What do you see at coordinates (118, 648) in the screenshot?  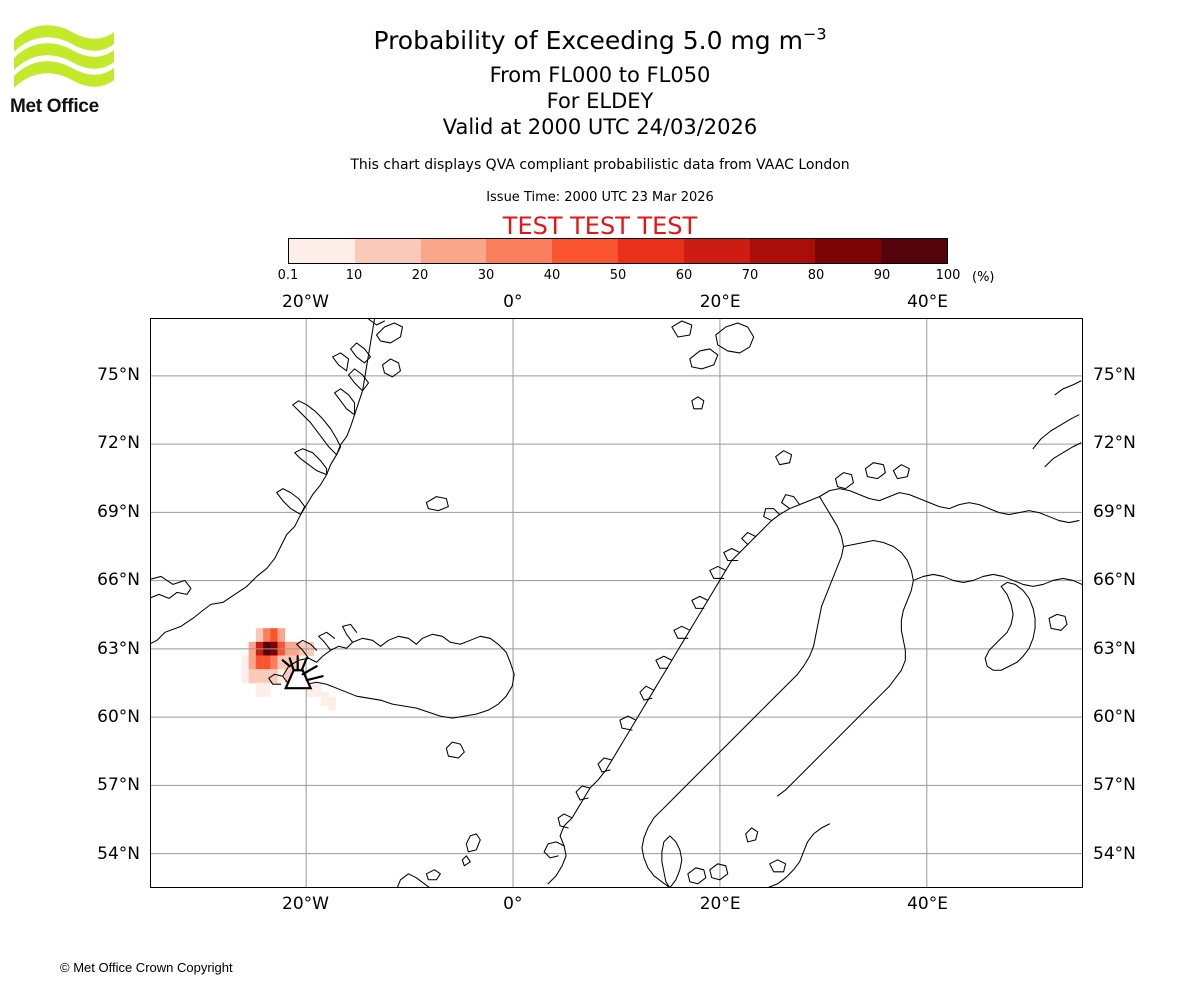 I see `lat-left-label-63: 63°N` at bounding box center [118, 648].